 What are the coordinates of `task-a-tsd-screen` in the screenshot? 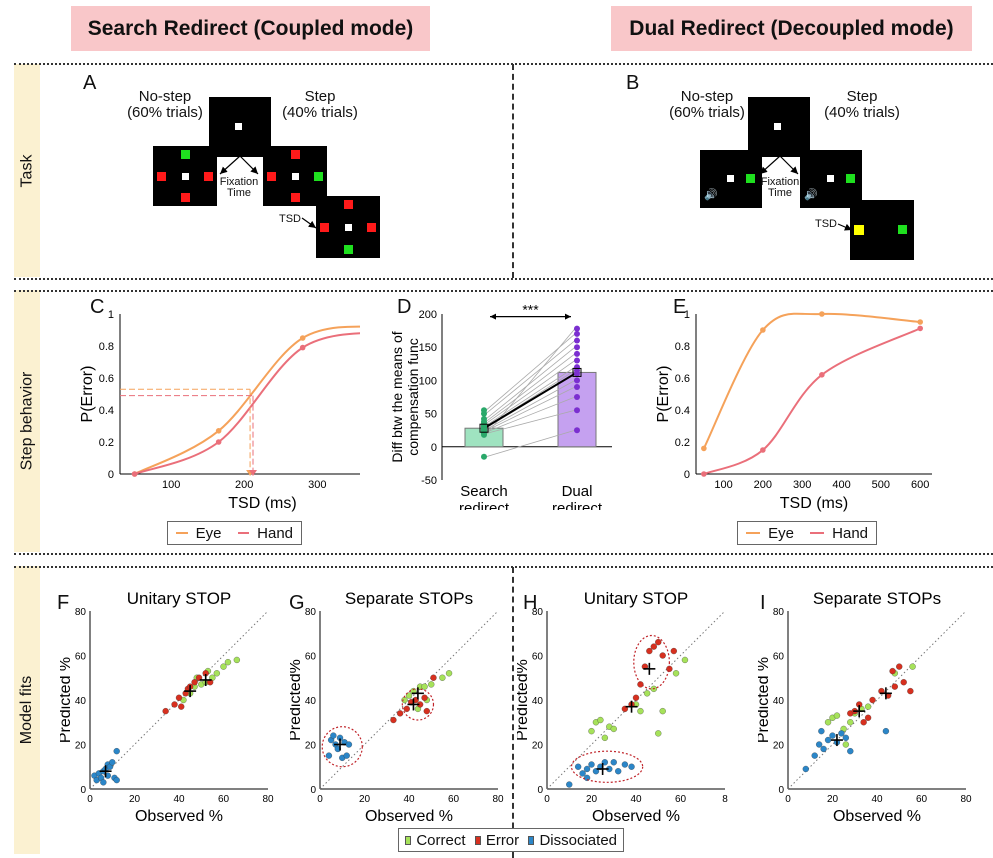 It's located at (348, 227).